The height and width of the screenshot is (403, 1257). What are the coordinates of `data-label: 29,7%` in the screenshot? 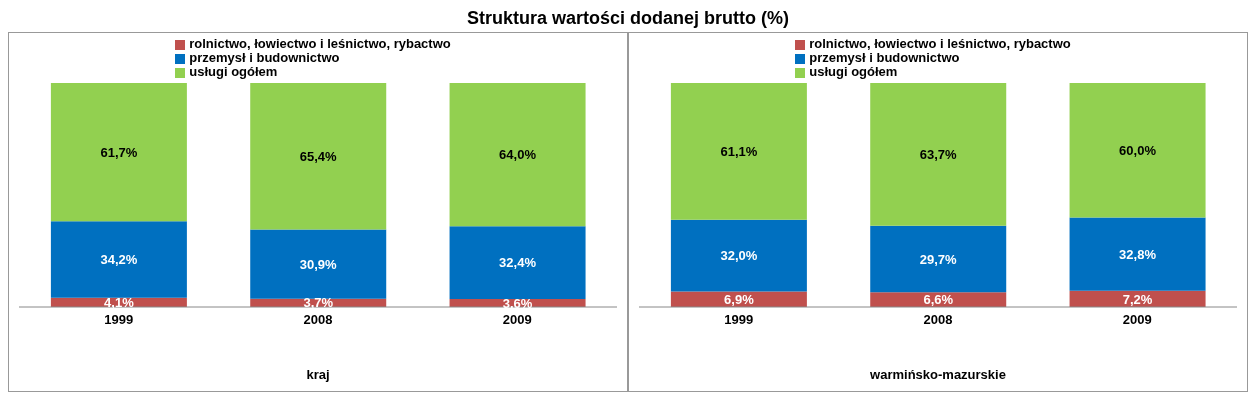 It's located at (938, 259).